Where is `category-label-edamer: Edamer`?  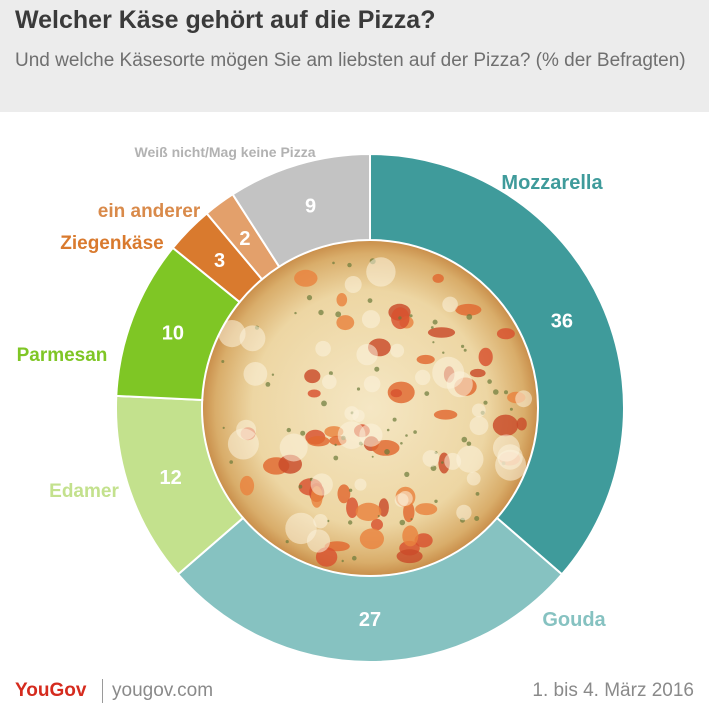 category-label-edamer: Edamer is located at coordinates (84, 491).